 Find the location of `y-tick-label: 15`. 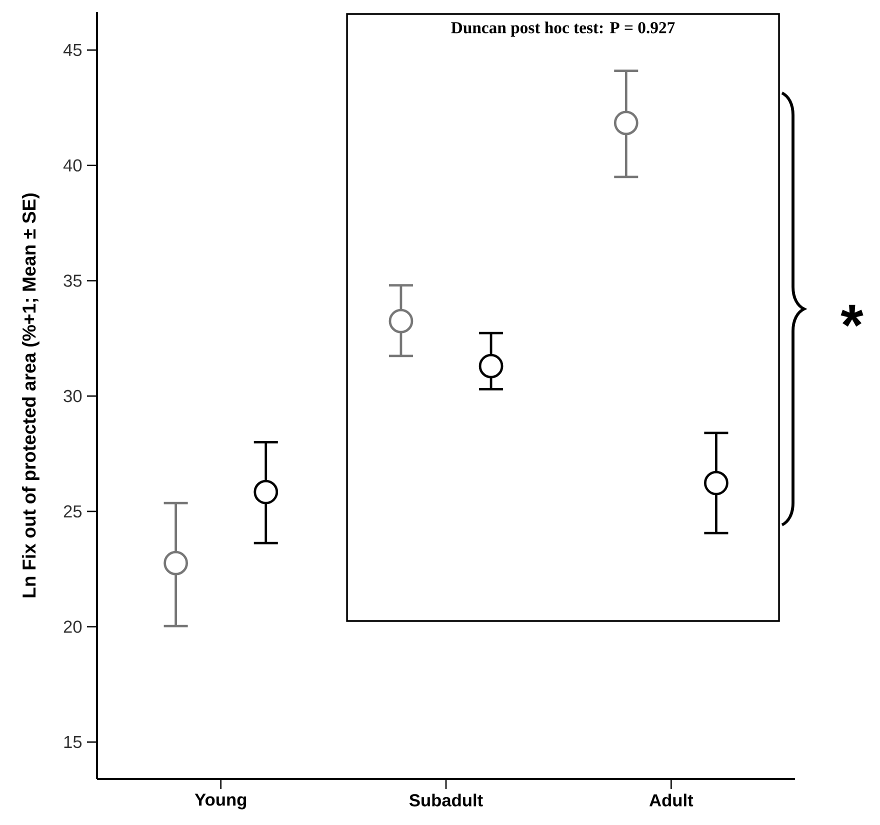

y-tick-label: 15 is located at coordinates (73, 742).